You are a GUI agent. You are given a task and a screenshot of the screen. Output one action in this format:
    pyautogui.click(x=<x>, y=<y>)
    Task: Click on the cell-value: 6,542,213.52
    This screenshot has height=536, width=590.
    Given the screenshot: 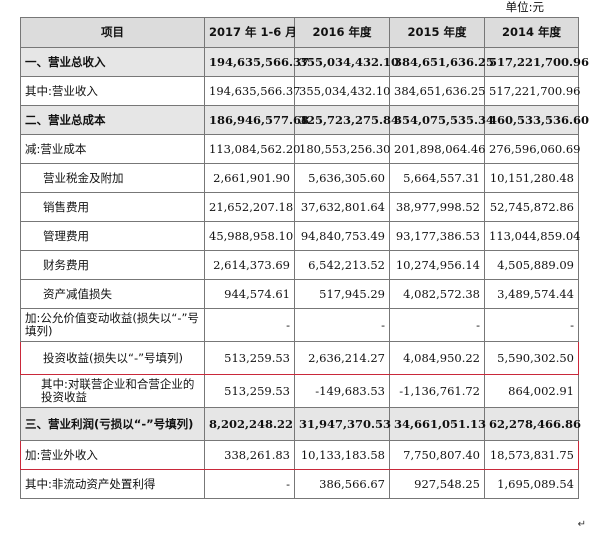 What is the action you would take?
    pyautogui.click(x=342, y=265)
    